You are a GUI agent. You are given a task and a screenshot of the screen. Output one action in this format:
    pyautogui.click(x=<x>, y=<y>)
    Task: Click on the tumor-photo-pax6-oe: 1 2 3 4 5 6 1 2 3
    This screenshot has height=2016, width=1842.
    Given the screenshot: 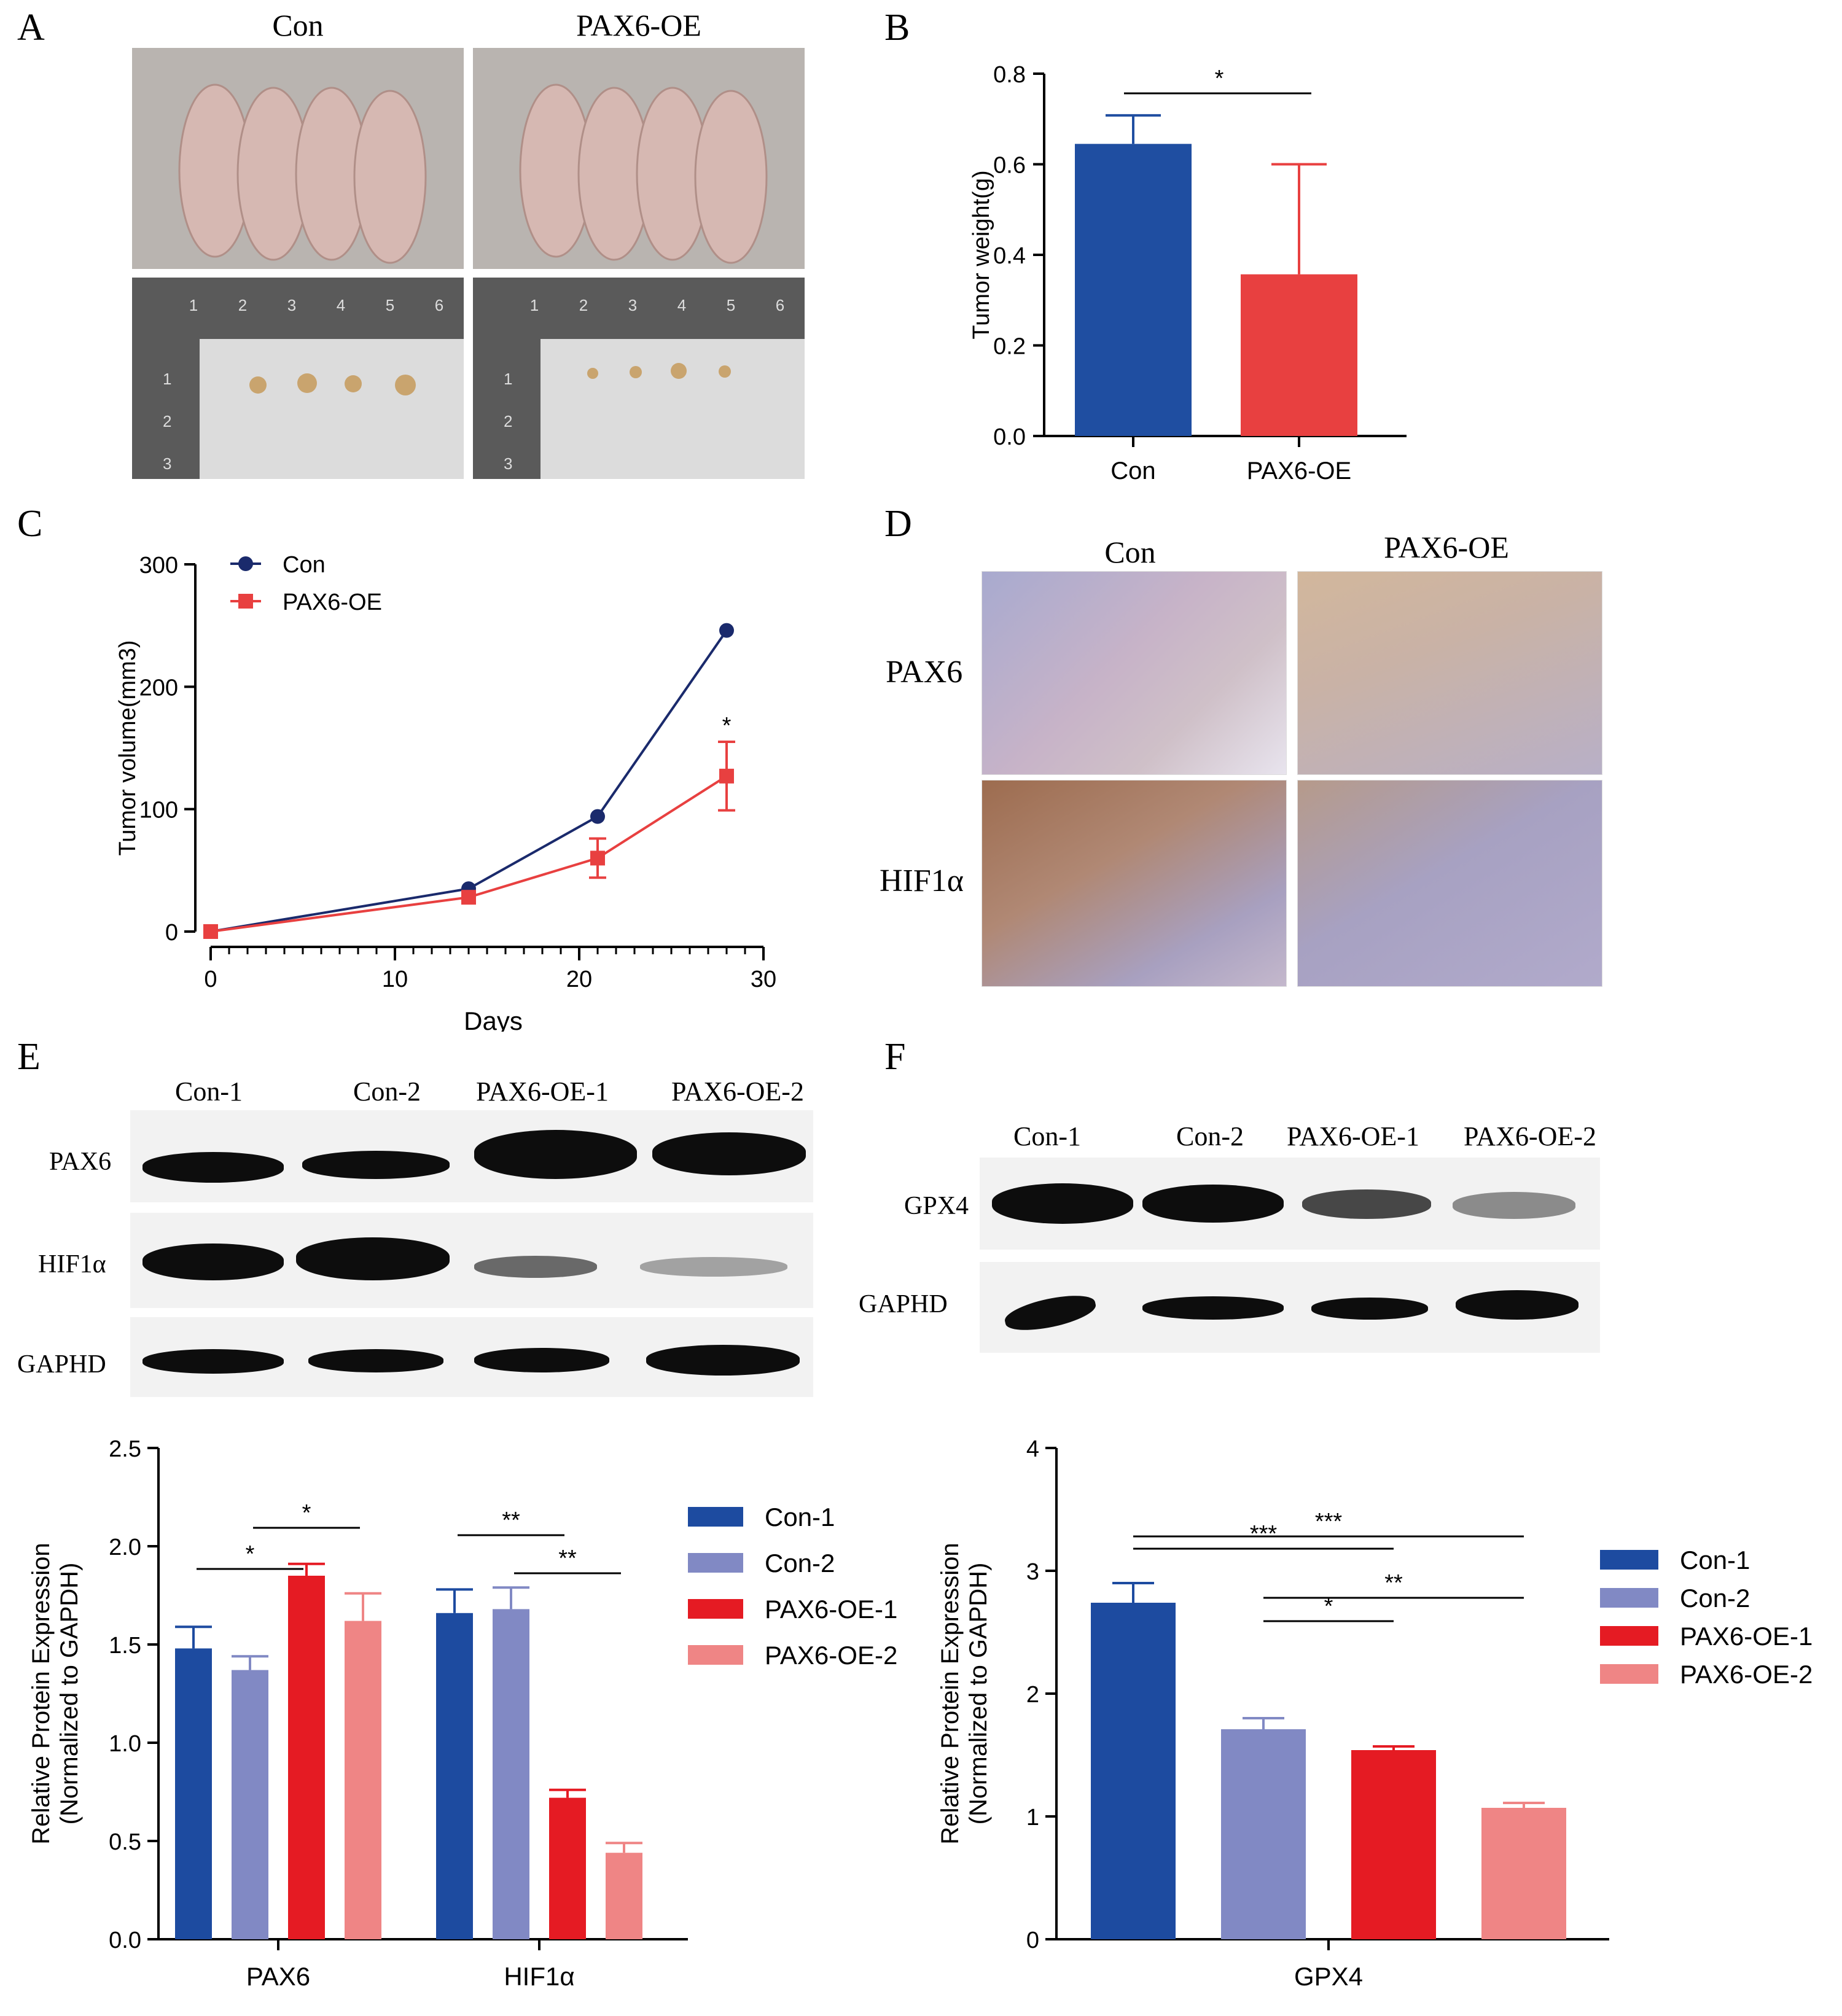 What is the action you would take?
    pyautogui.click(x=639, y=379)
    